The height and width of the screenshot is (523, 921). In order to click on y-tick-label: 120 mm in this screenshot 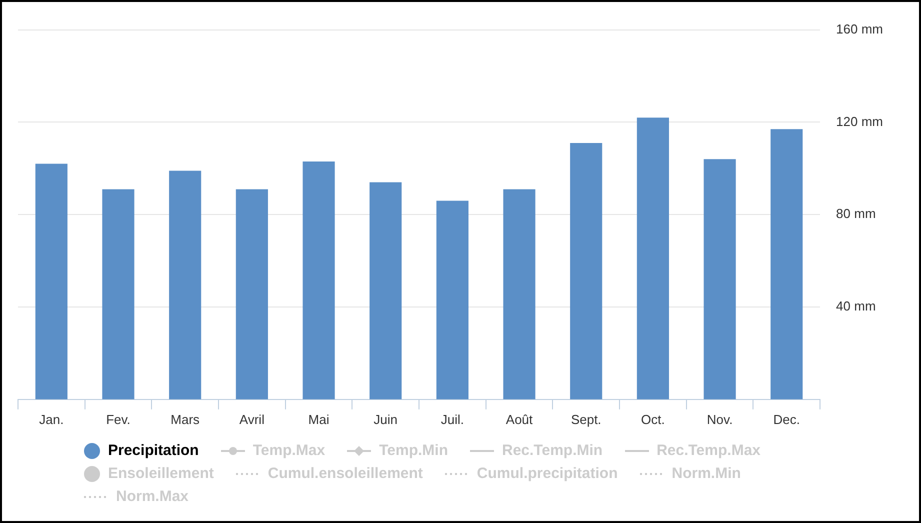, I will do `click(860, 121)`.